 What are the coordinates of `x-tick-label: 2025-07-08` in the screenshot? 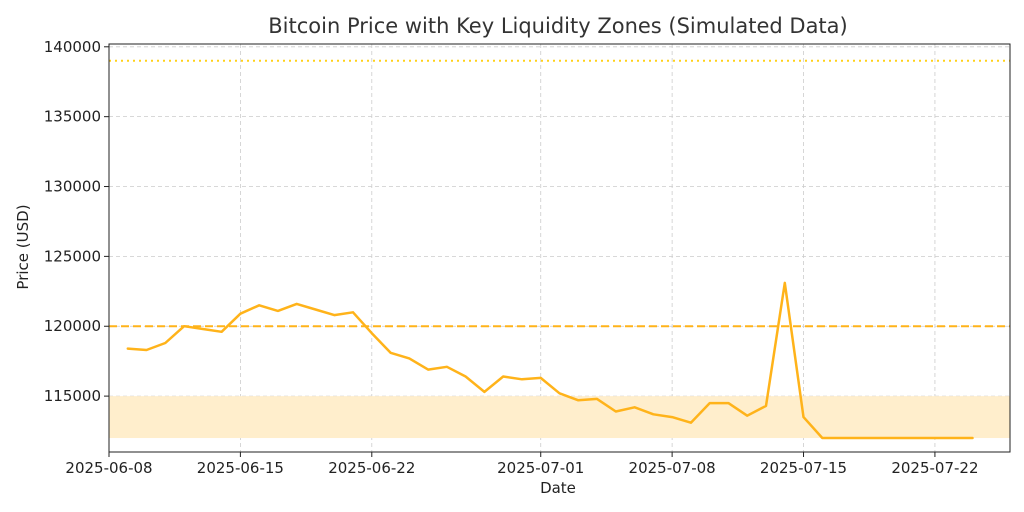 It's located at (672, 468).